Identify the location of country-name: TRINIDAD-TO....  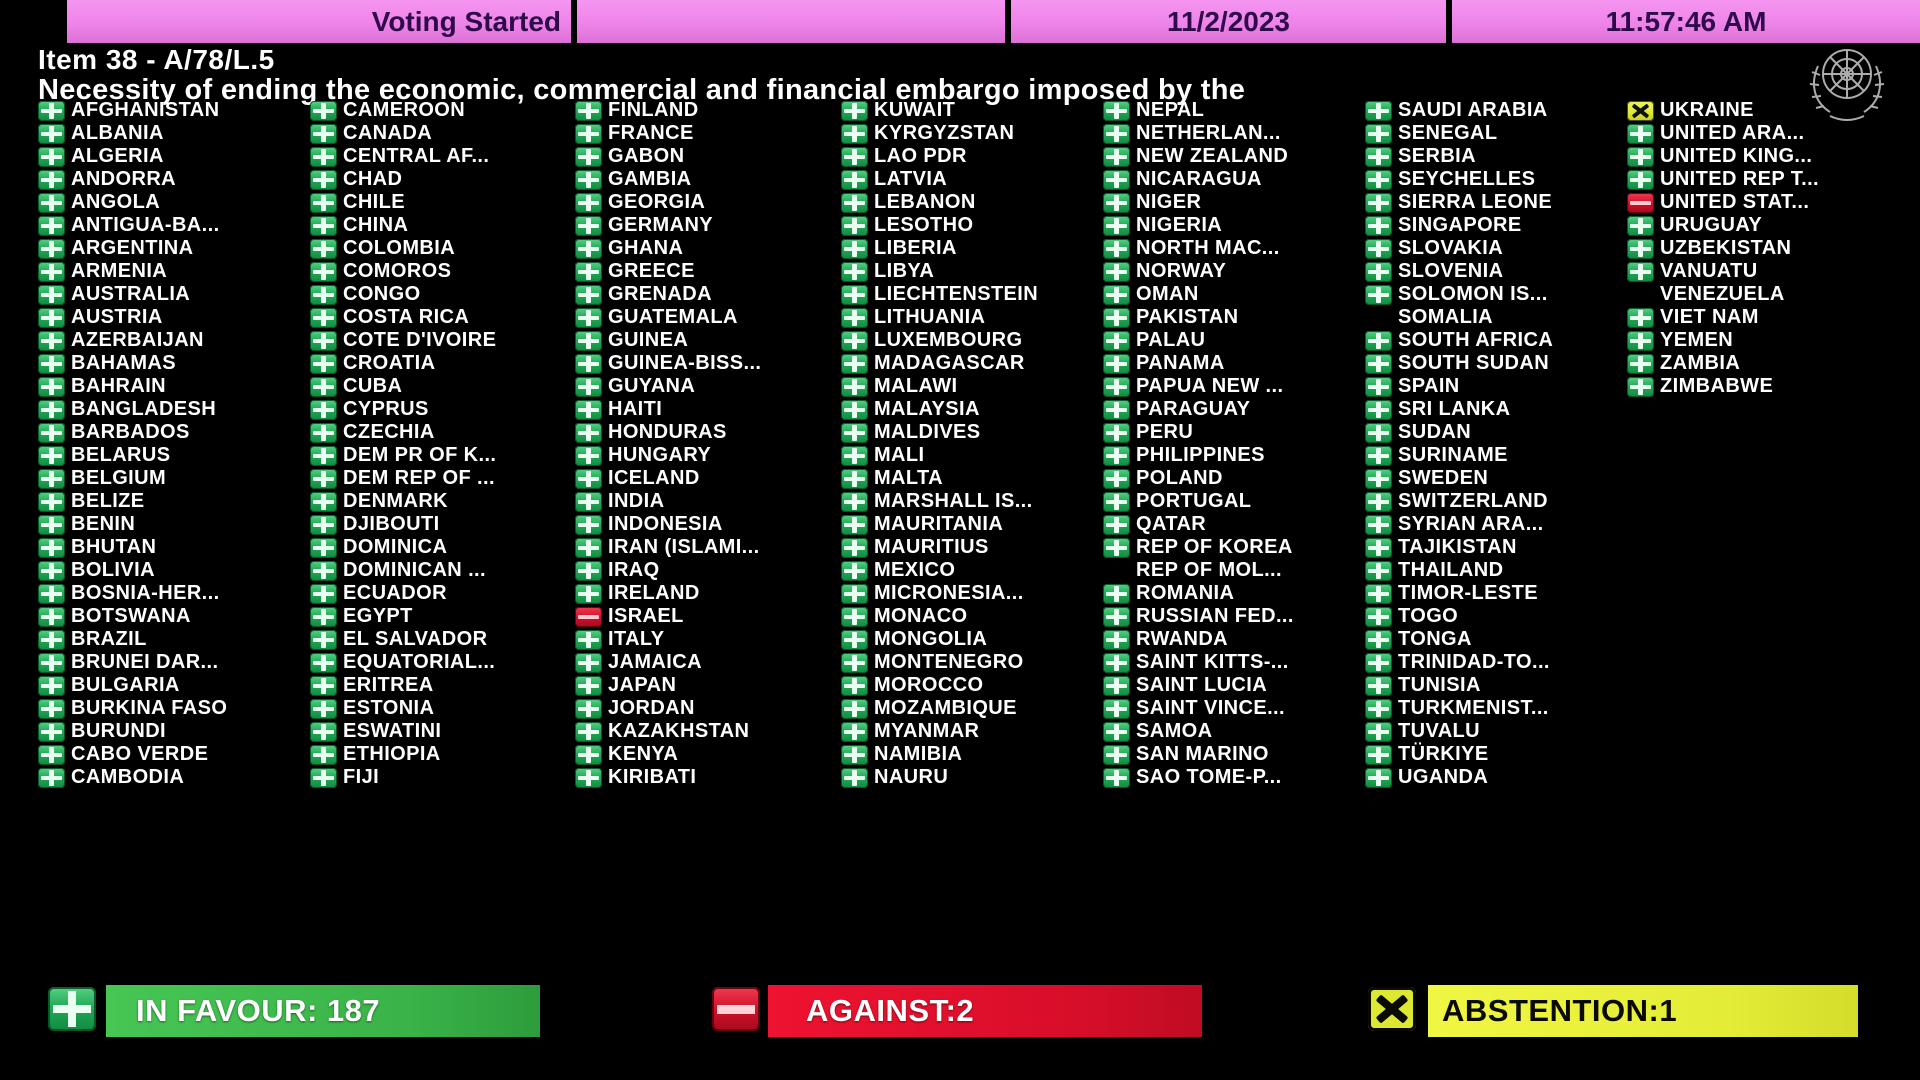
(1474, 662).